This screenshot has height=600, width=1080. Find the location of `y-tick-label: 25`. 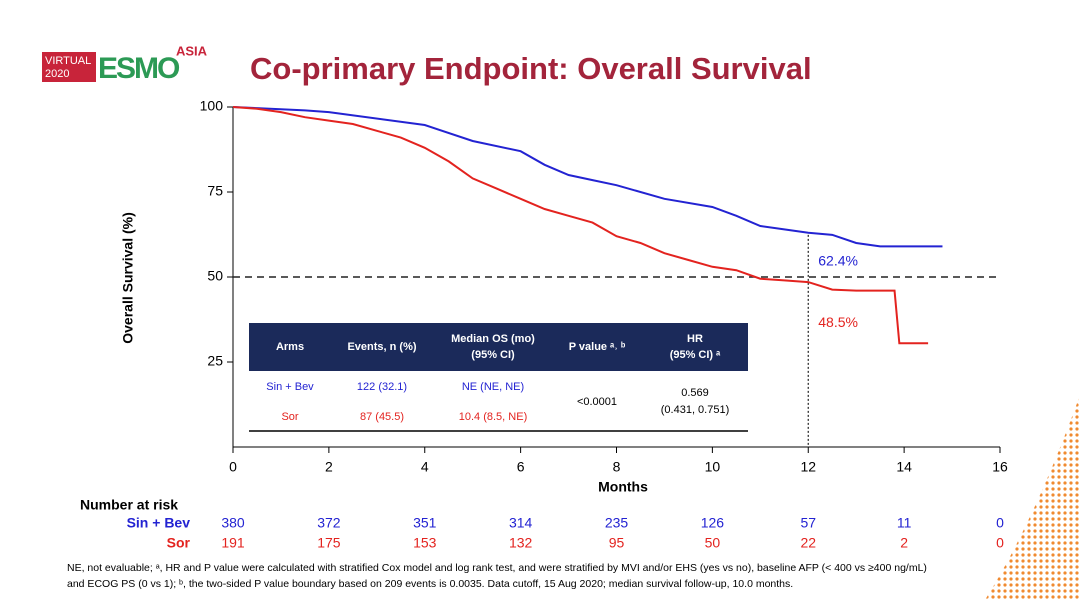

y-tick-label: 25 is located at coordinates (215, 361).